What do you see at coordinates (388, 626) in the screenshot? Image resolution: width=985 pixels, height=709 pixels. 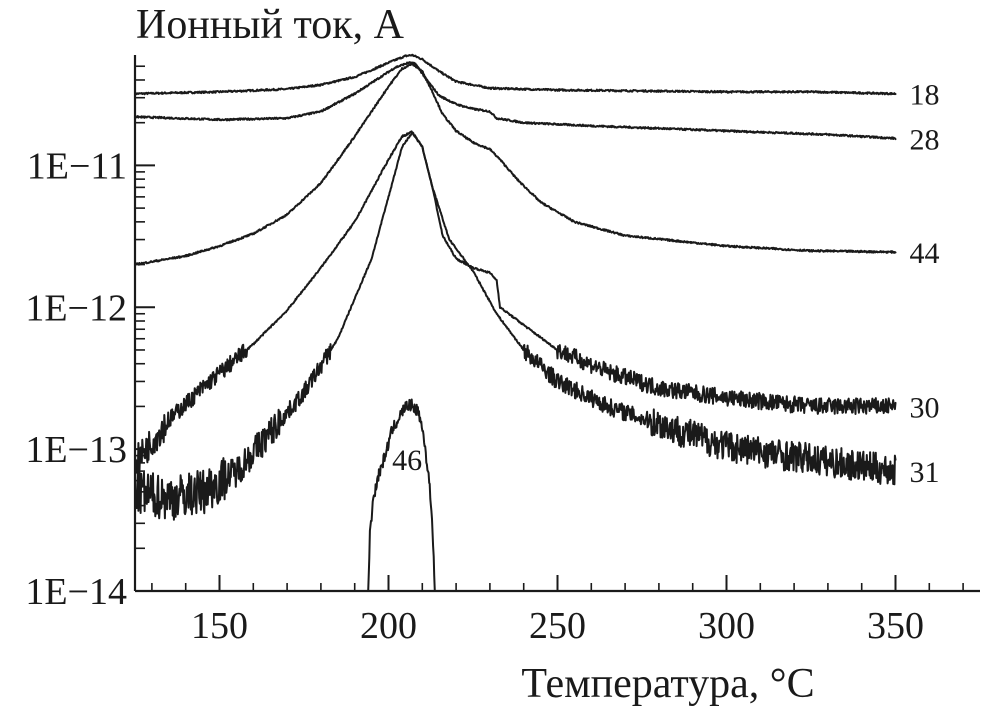 I see `x-tick-label: 200` at bounding box center [388, 626].